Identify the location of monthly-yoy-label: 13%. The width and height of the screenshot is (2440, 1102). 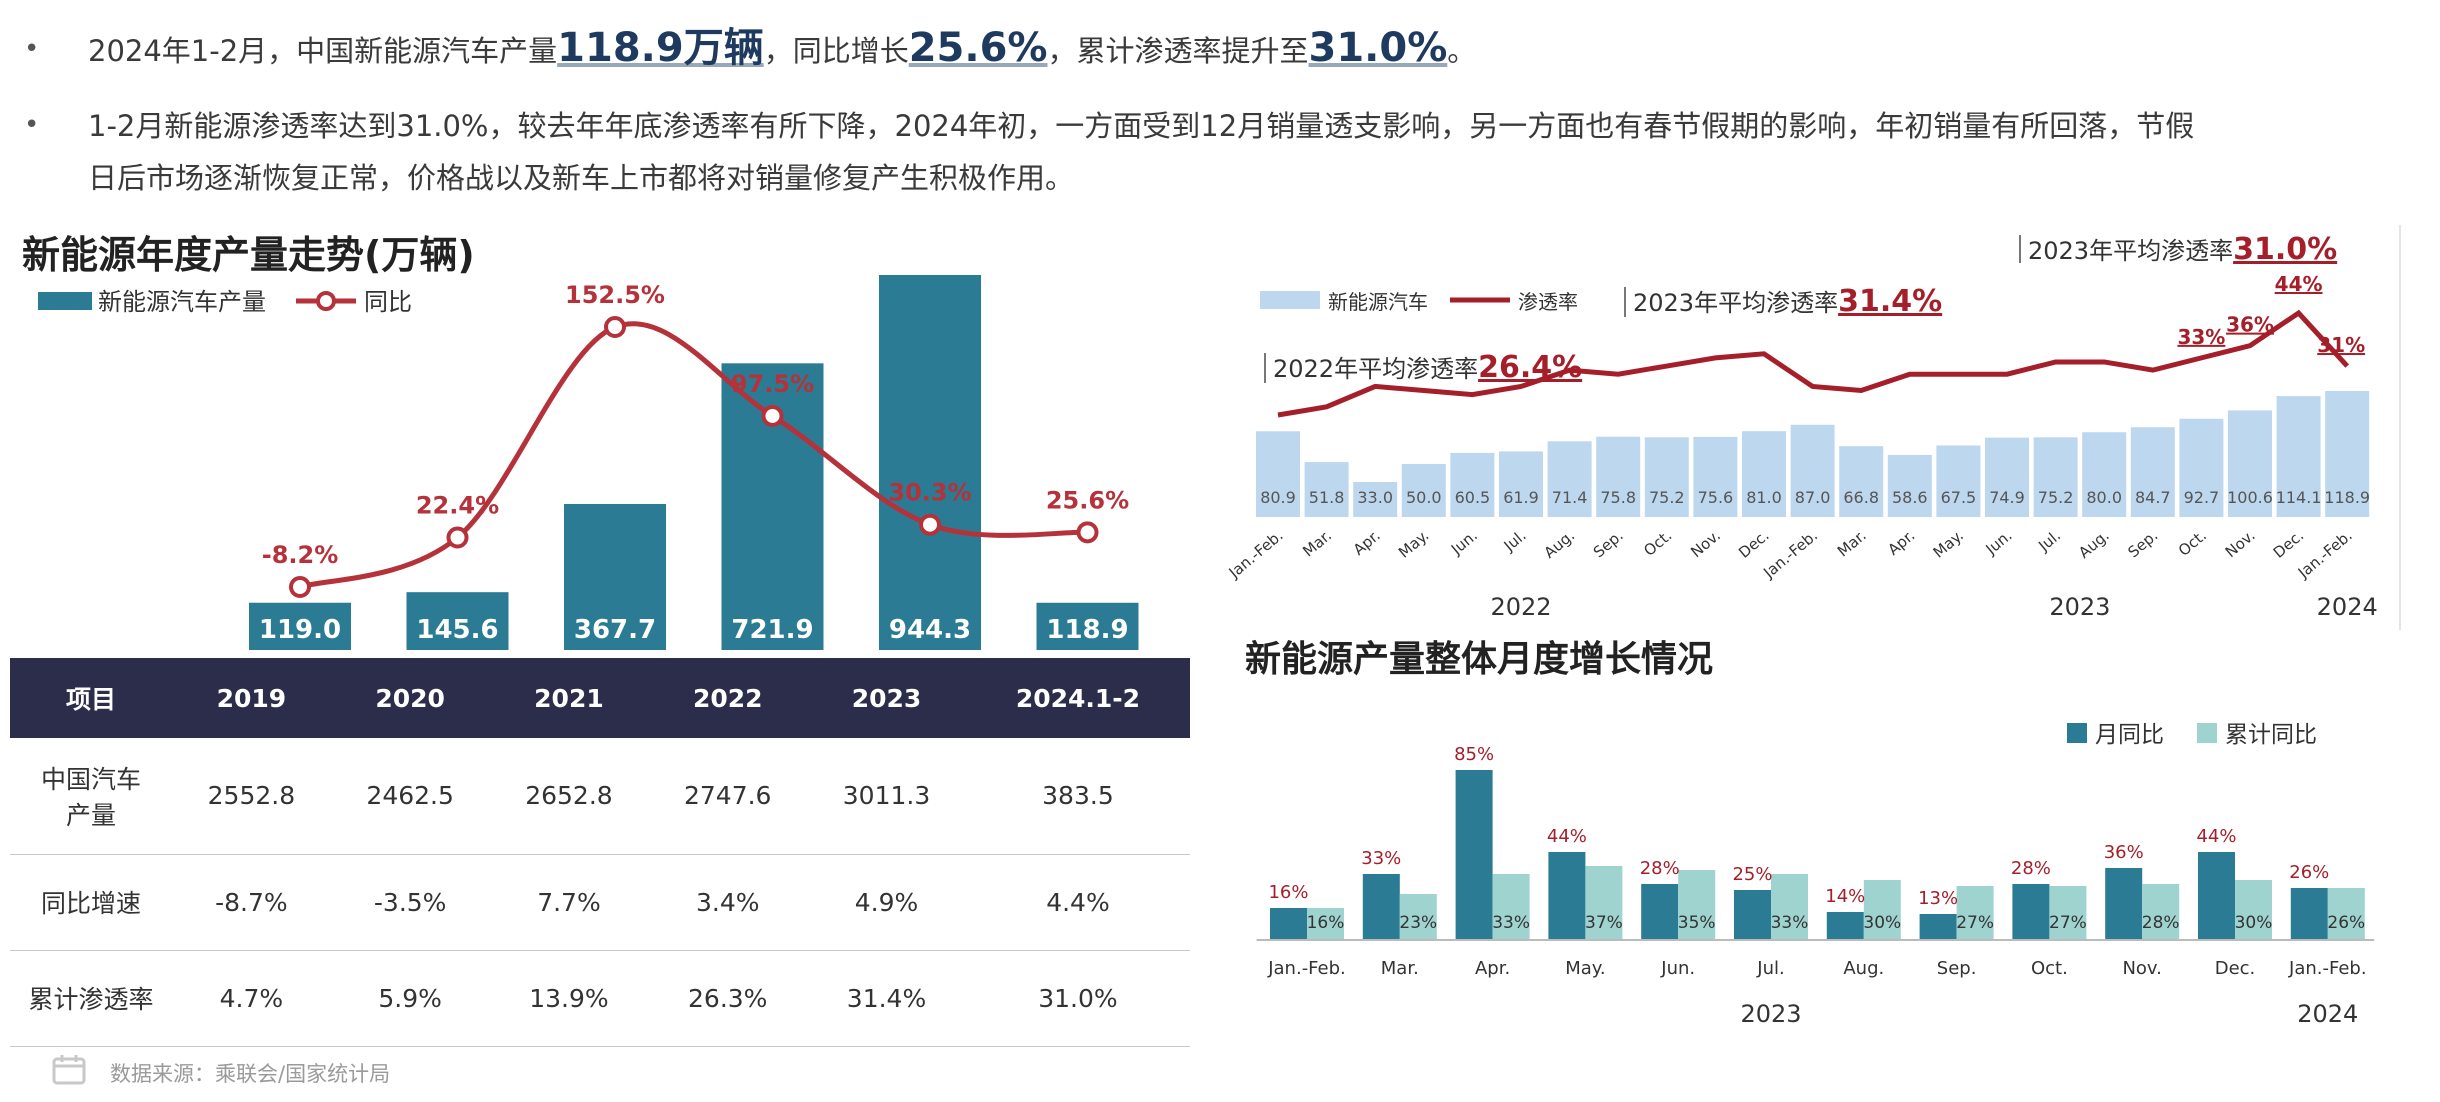
(1938, 898).